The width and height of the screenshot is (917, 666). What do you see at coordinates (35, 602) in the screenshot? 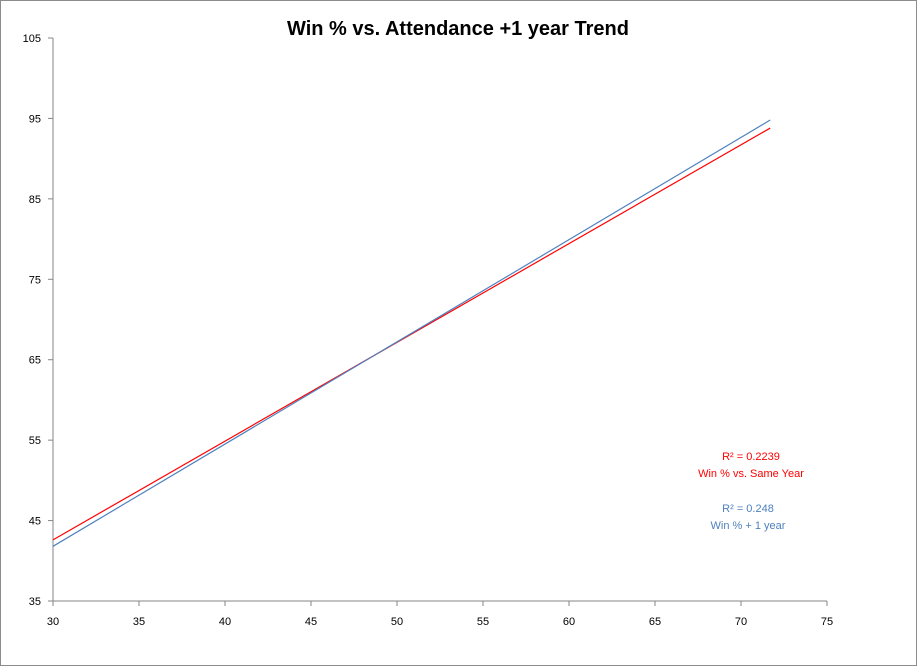
I see `y-tick-label: 35` at bounding box center [35, 602].